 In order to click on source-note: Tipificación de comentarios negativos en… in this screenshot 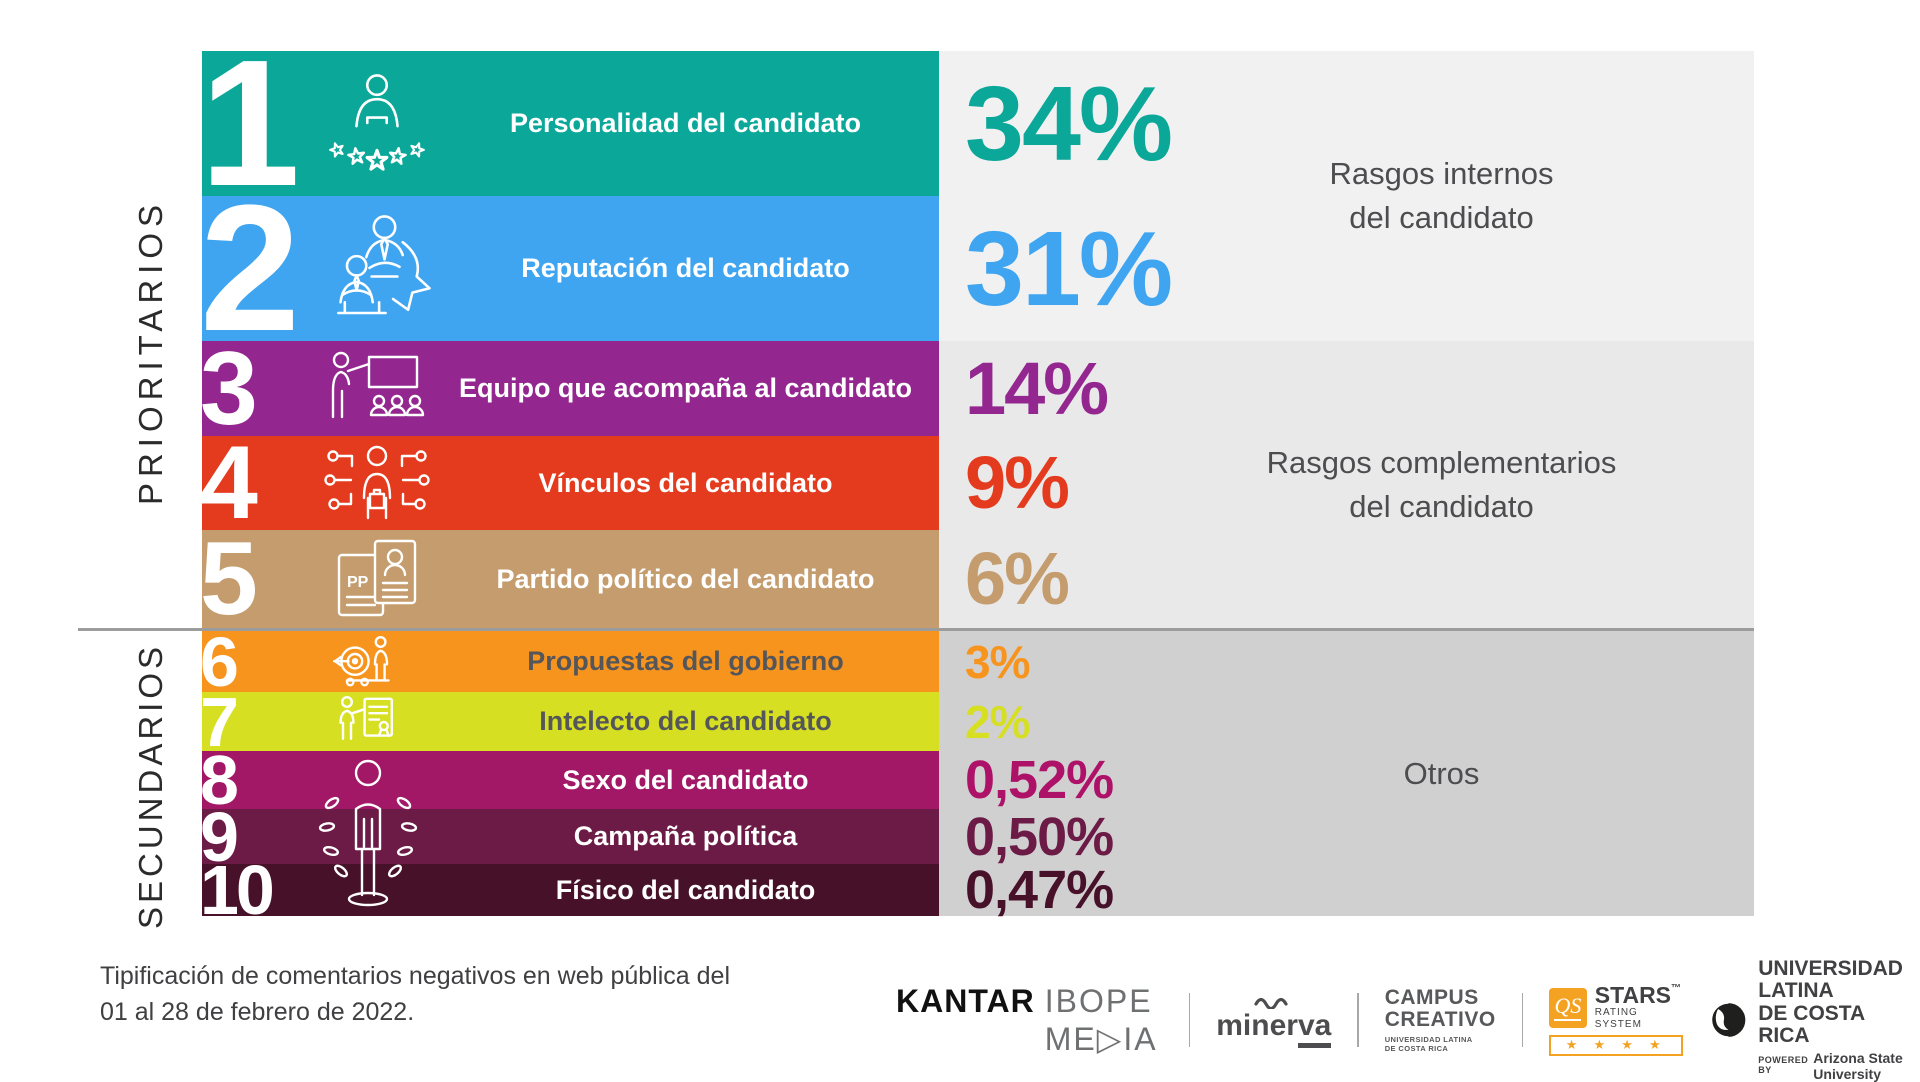, I will do `click(415, 994)`.